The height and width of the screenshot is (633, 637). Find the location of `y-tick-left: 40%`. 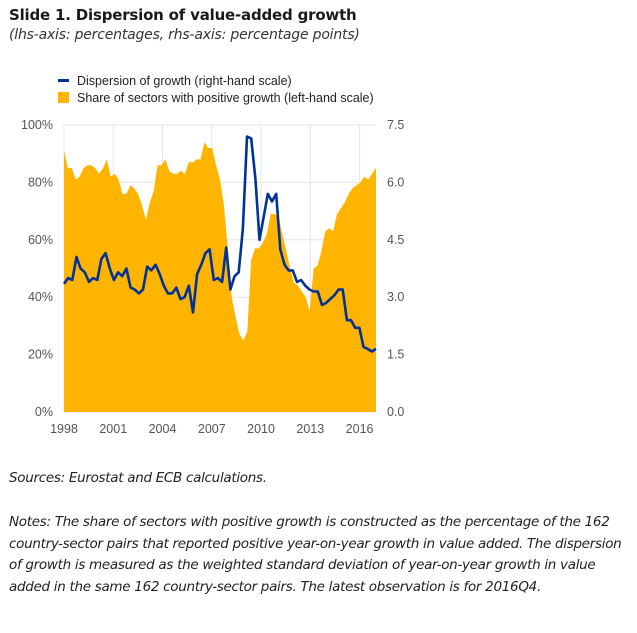

y-tick-left: 40% is located at coordinates (40, 297).